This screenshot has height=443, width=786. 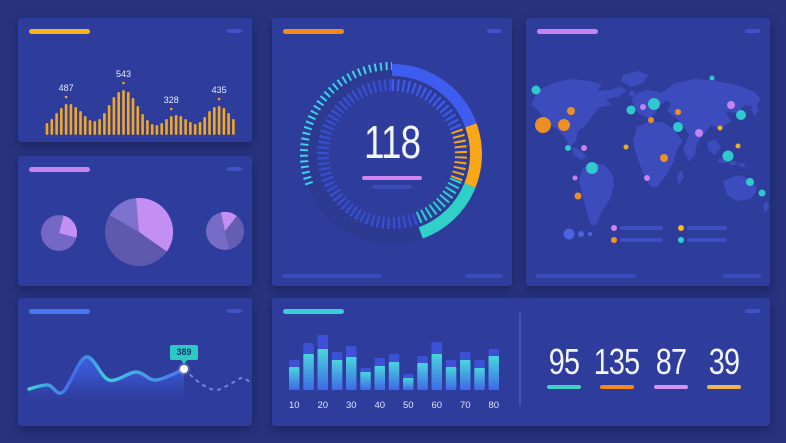 What do you see at coordinates (494, 405) in the screenshot?
I see `svg-text: 80` at bounding box center [494, 405].